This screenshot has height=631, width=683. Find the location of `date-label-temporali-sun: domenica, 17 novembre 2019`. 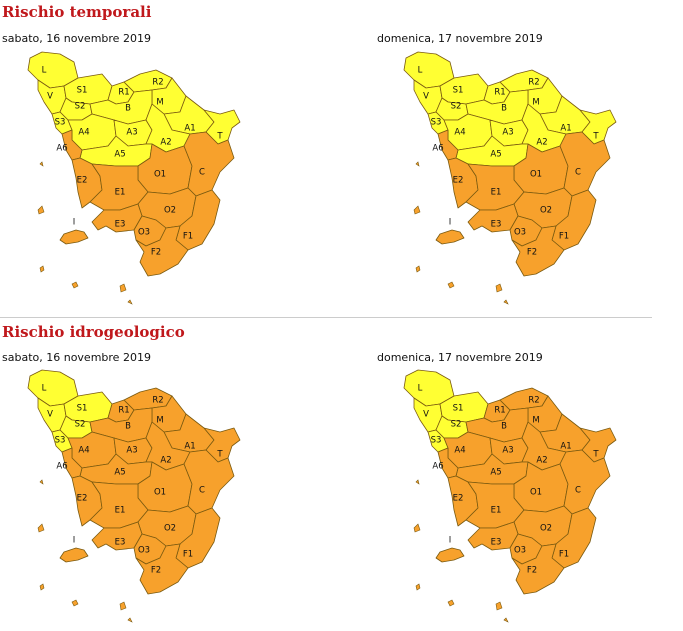

date-label-temporali-sun: domenica, 17 novembre 2019 is located at coordinates (460, 38).